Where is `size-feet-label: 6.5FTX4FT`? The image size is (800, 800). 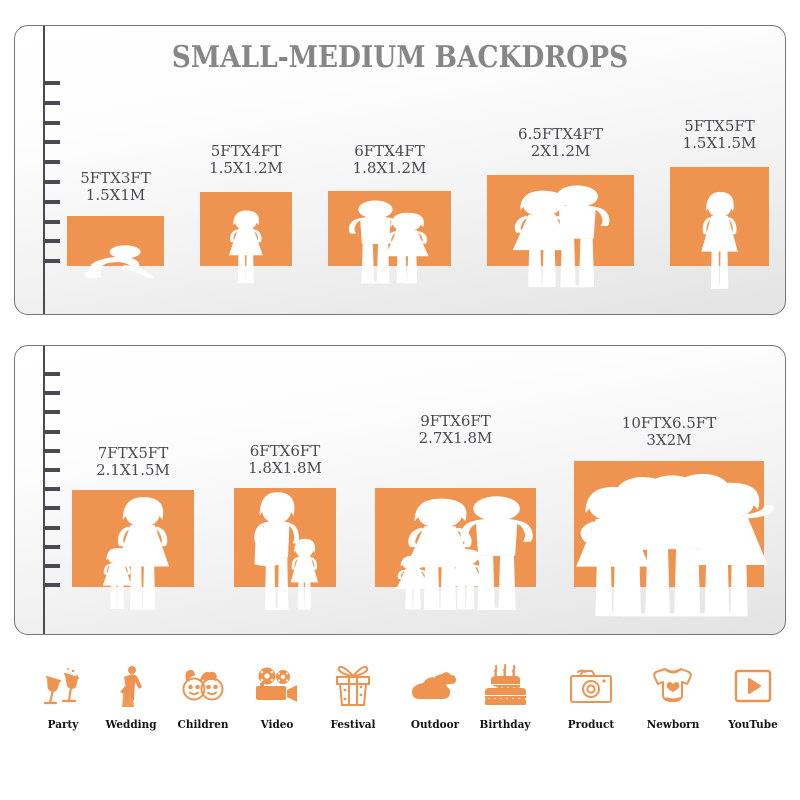 size-feet-label: 6.5FTX4FT is located at coordinates (560, 134).